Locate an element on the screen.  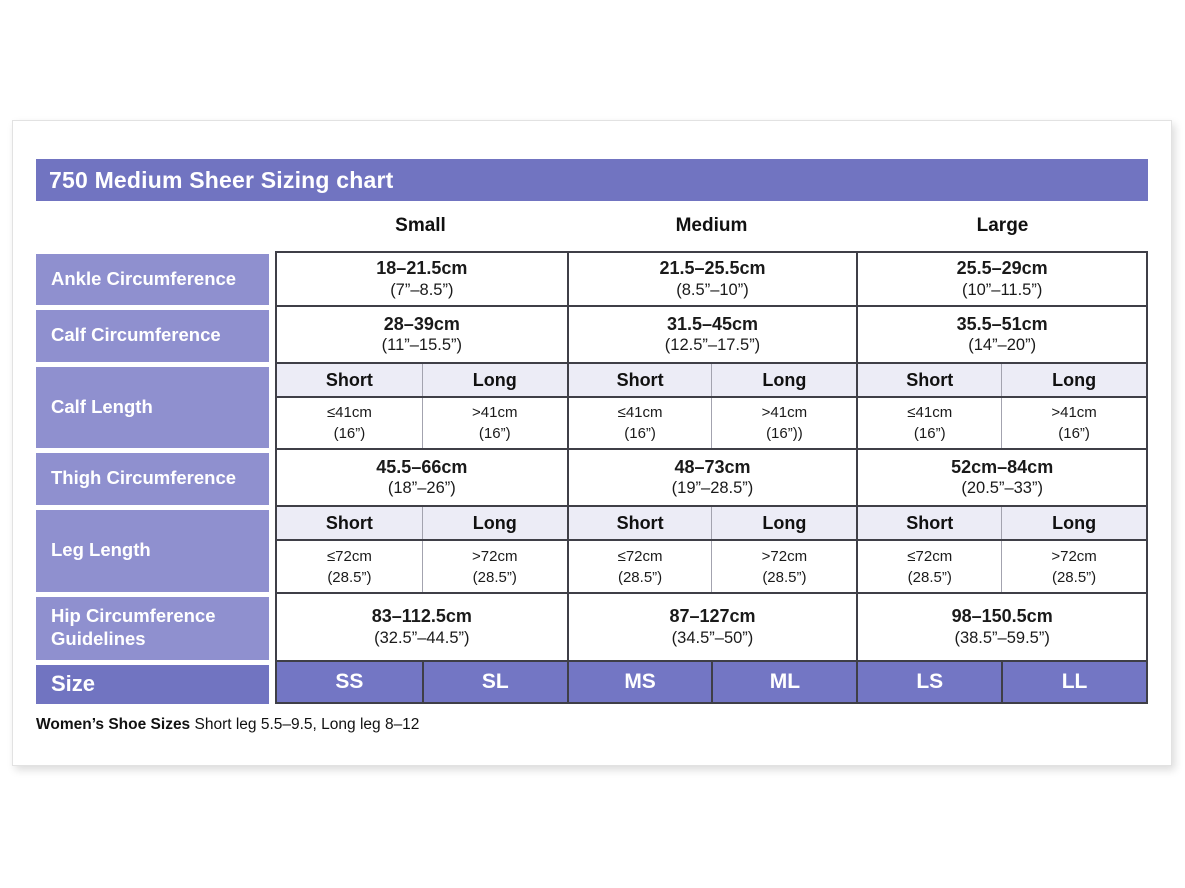
cell-legl-ms: ≤72cm (28.5”) is located at coordinates (639, 566).